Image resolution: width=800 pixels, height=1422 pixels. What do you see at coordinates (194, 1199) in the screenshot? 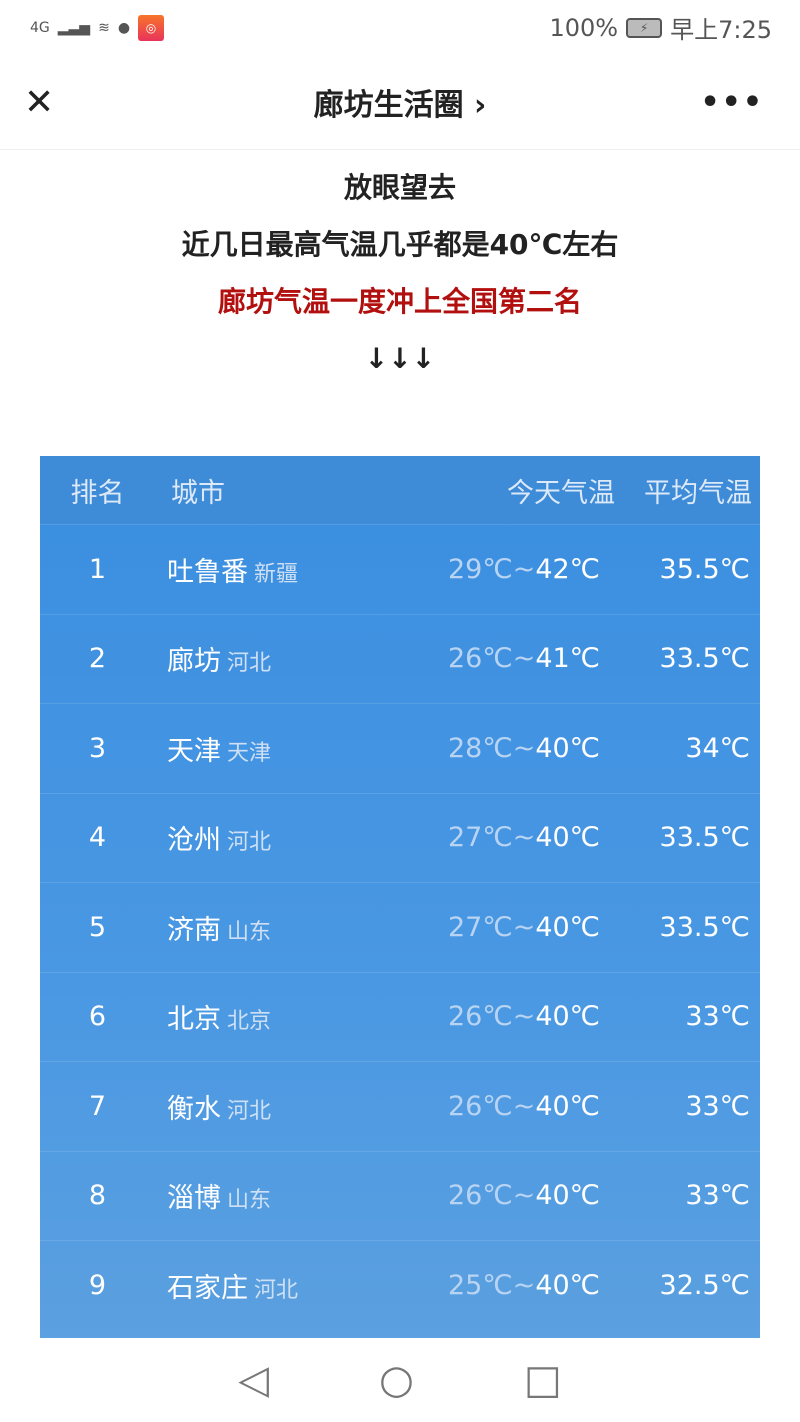
I see `city: 淄博` at bounding box center [194, 1199].